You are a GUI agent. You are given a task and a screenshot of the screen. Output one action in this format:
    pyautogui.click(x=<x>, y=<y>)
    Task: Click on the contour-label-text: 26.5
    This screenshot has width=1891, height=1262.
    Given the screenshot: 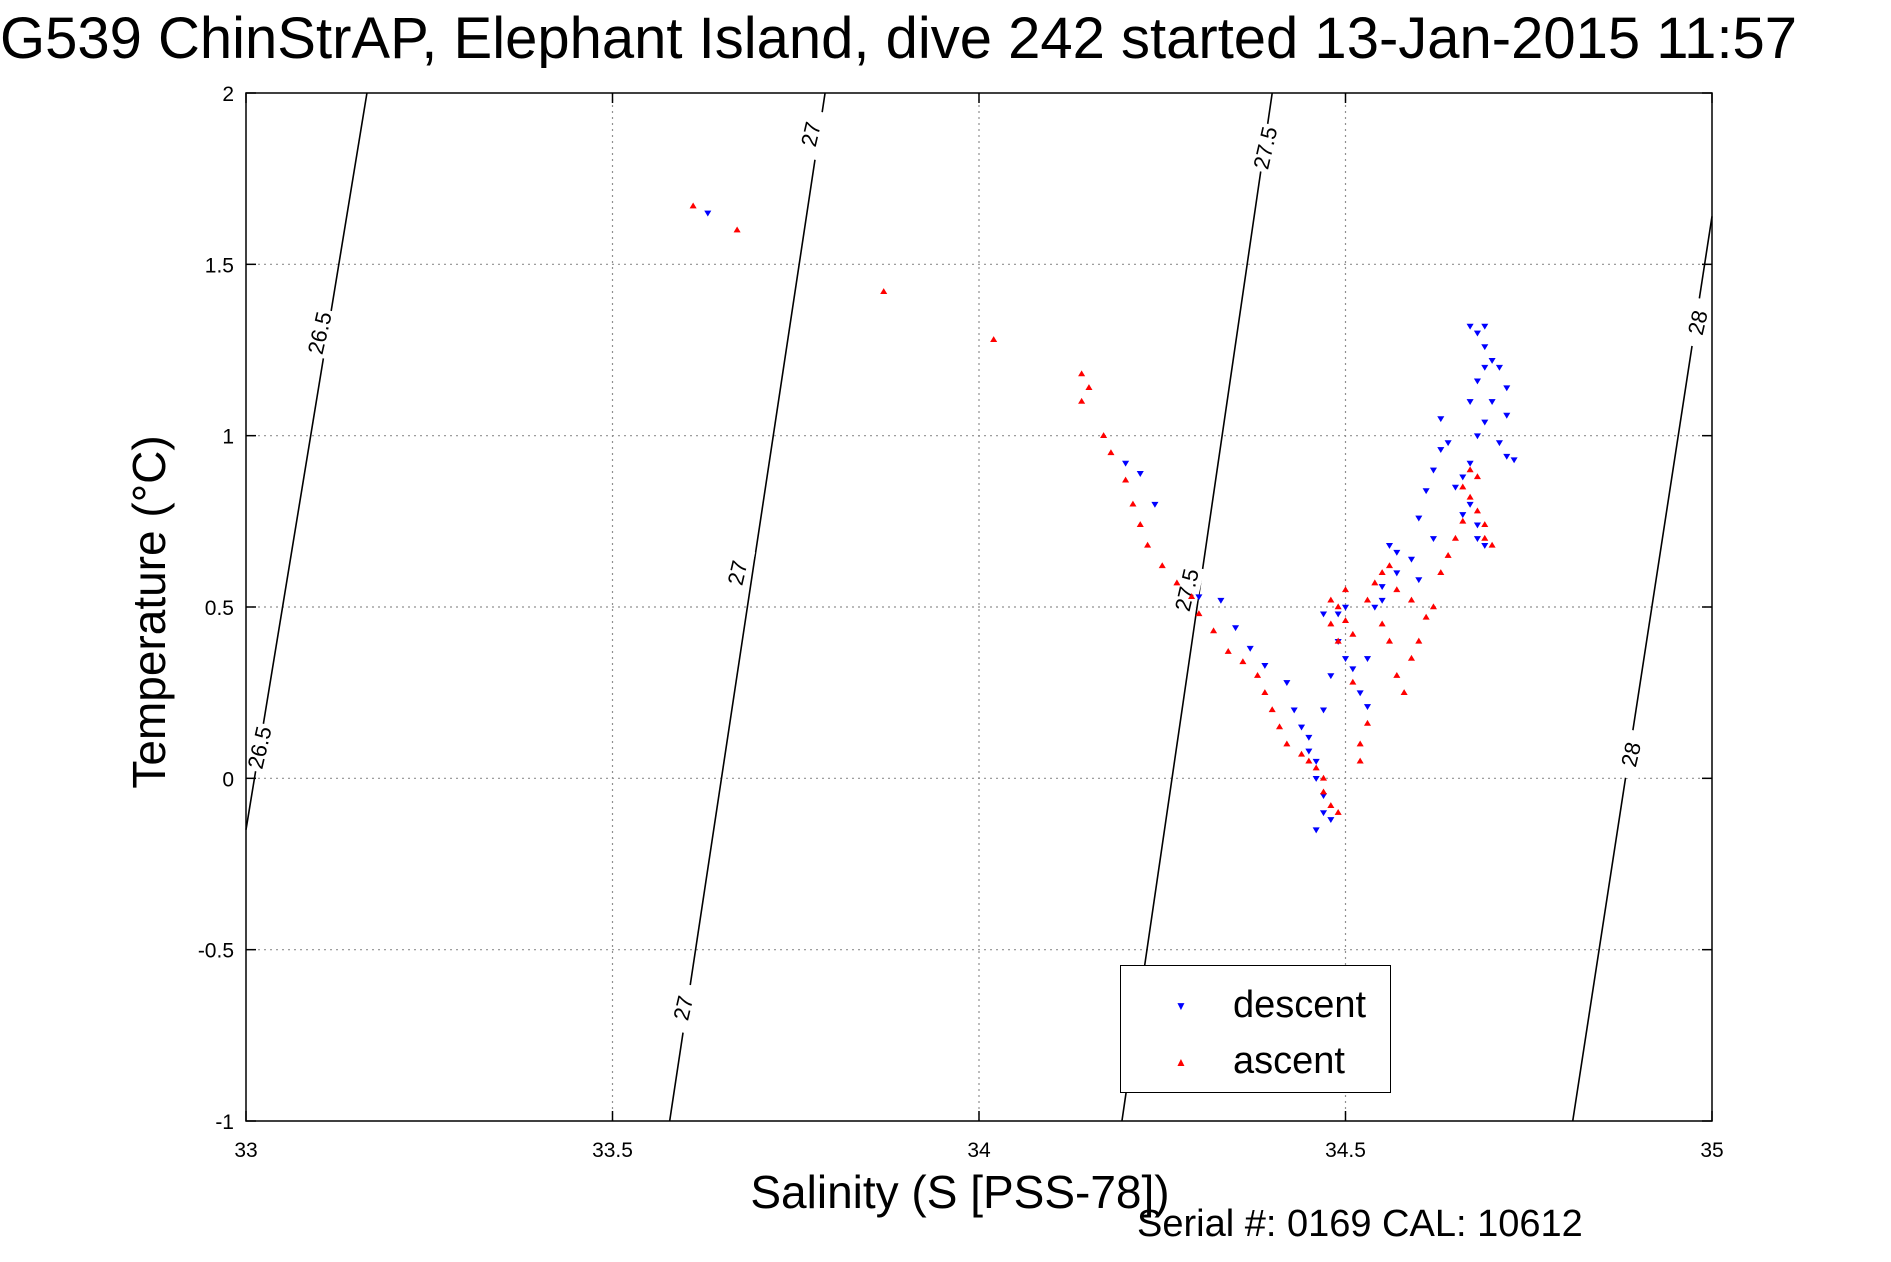 What is the action you would take?
    pyautogui.click(x=260, y=747)
    